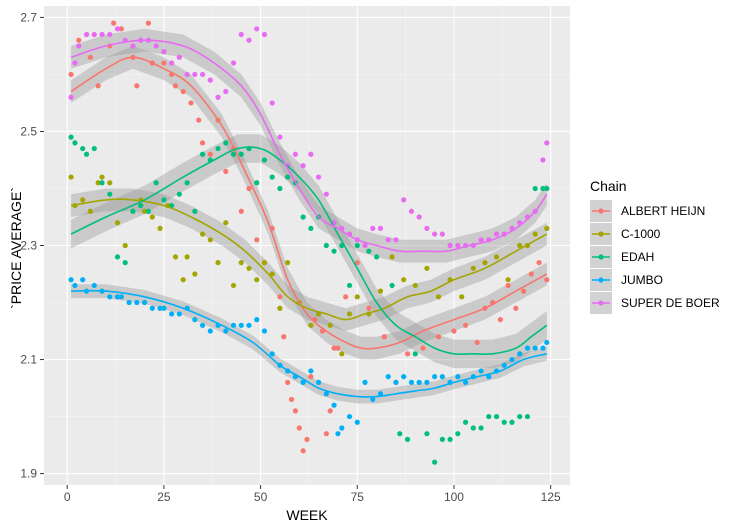 This screenshot has height=530, width=736. Describe the element at coordinates (637, 257) in the screenshot. I see `legend-label-edah: EDAH` at that location.